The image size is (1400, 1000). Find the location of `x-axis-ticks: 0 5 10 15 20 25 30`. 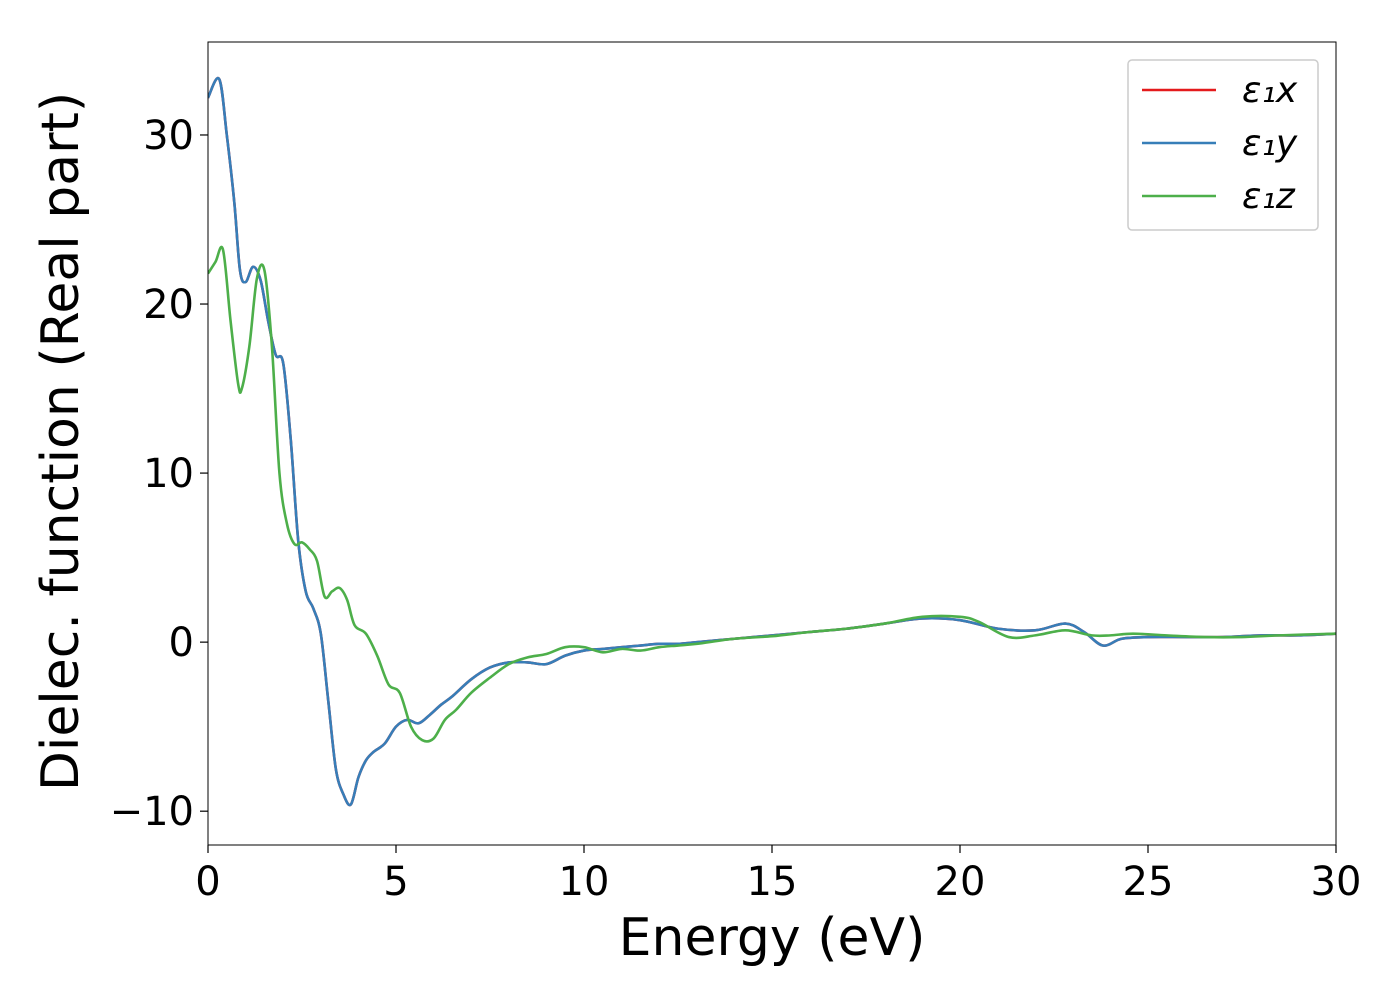

x-axis-ticks: 0 5 10 15 20 25 30 is located at coordinates (778, 875).